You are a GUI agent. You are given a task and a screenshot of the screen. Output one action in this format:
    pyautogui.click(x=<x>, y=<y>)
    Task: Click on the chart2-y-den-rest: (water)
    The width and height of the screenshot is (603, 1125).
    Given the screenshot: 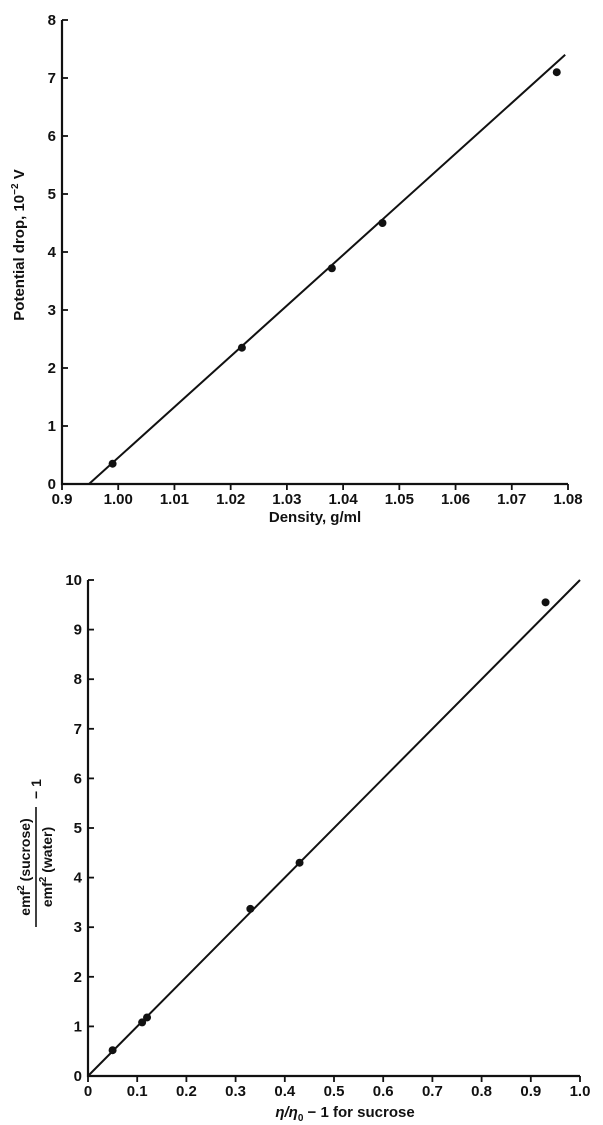 What is the action you would take?
    pyautogui.click(x=47, y=852)
    